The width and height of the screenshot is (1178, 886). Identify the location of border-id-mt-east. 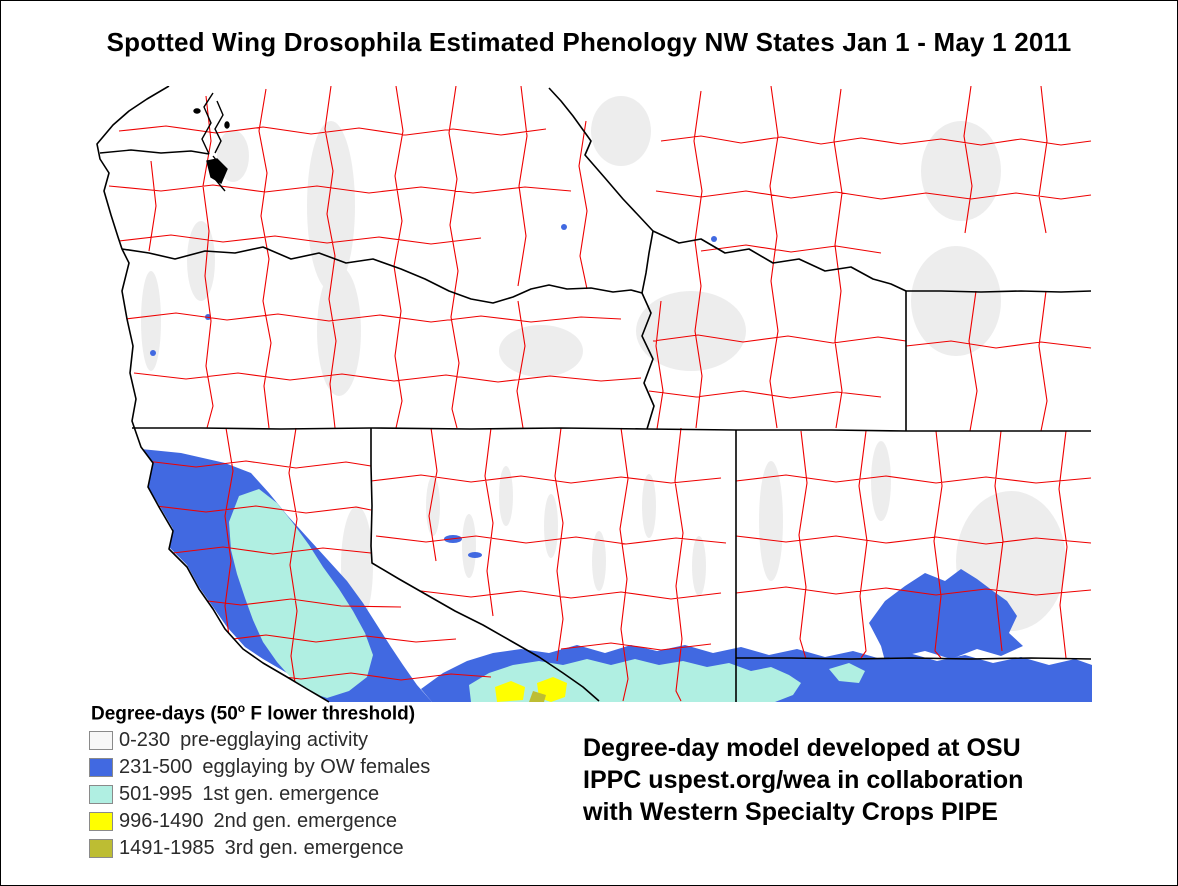
(779, 261).